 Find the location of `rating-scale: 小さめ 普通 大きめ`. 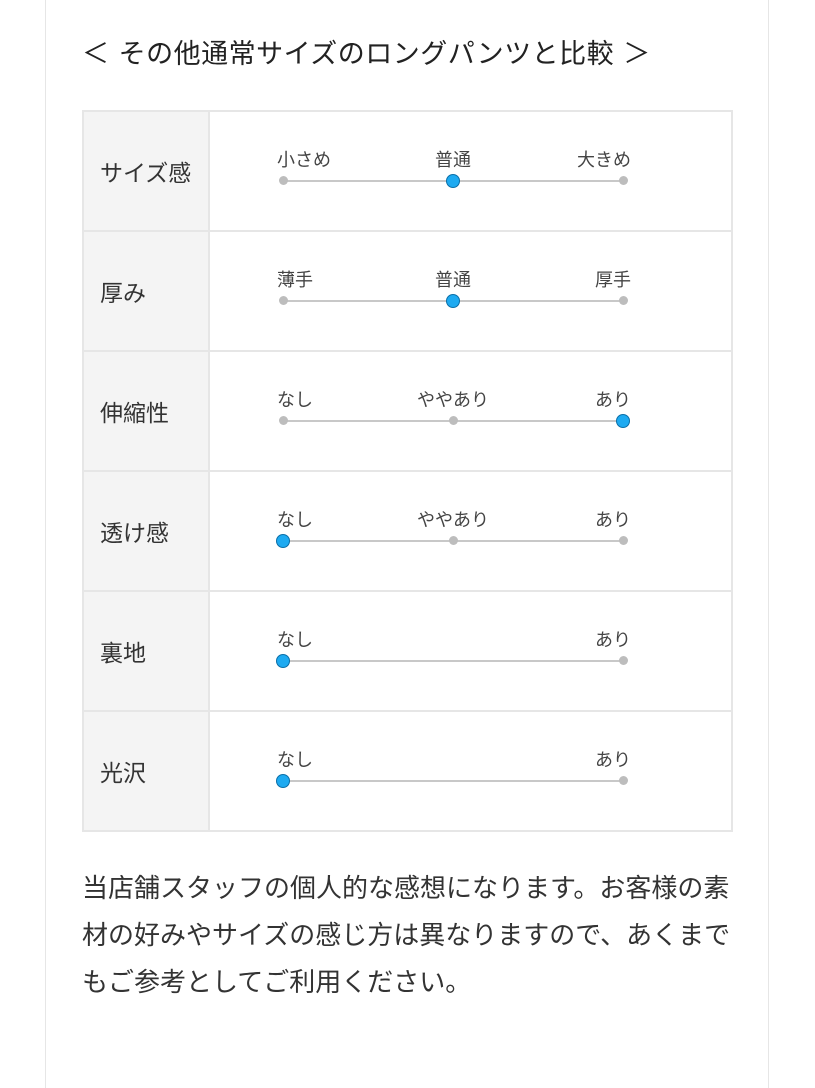

rating-scale: 小さめ 普通 大きめ is located at coordinates (470, 171).